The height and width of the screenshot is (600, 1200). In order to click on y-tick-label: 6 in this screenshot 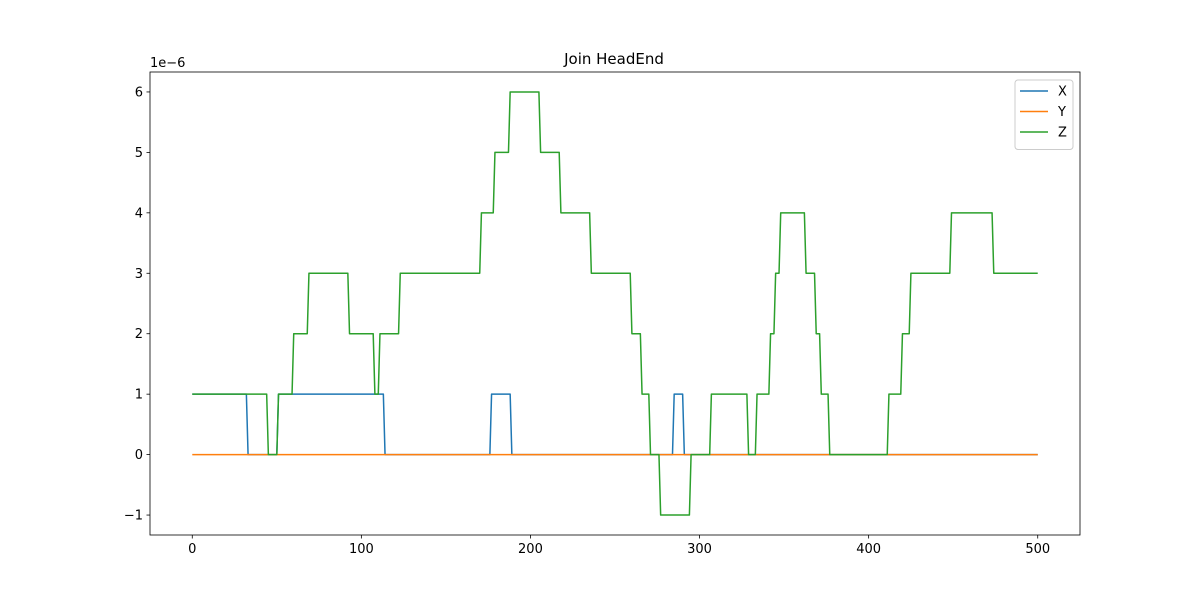, I will do `click(139, 92)`.